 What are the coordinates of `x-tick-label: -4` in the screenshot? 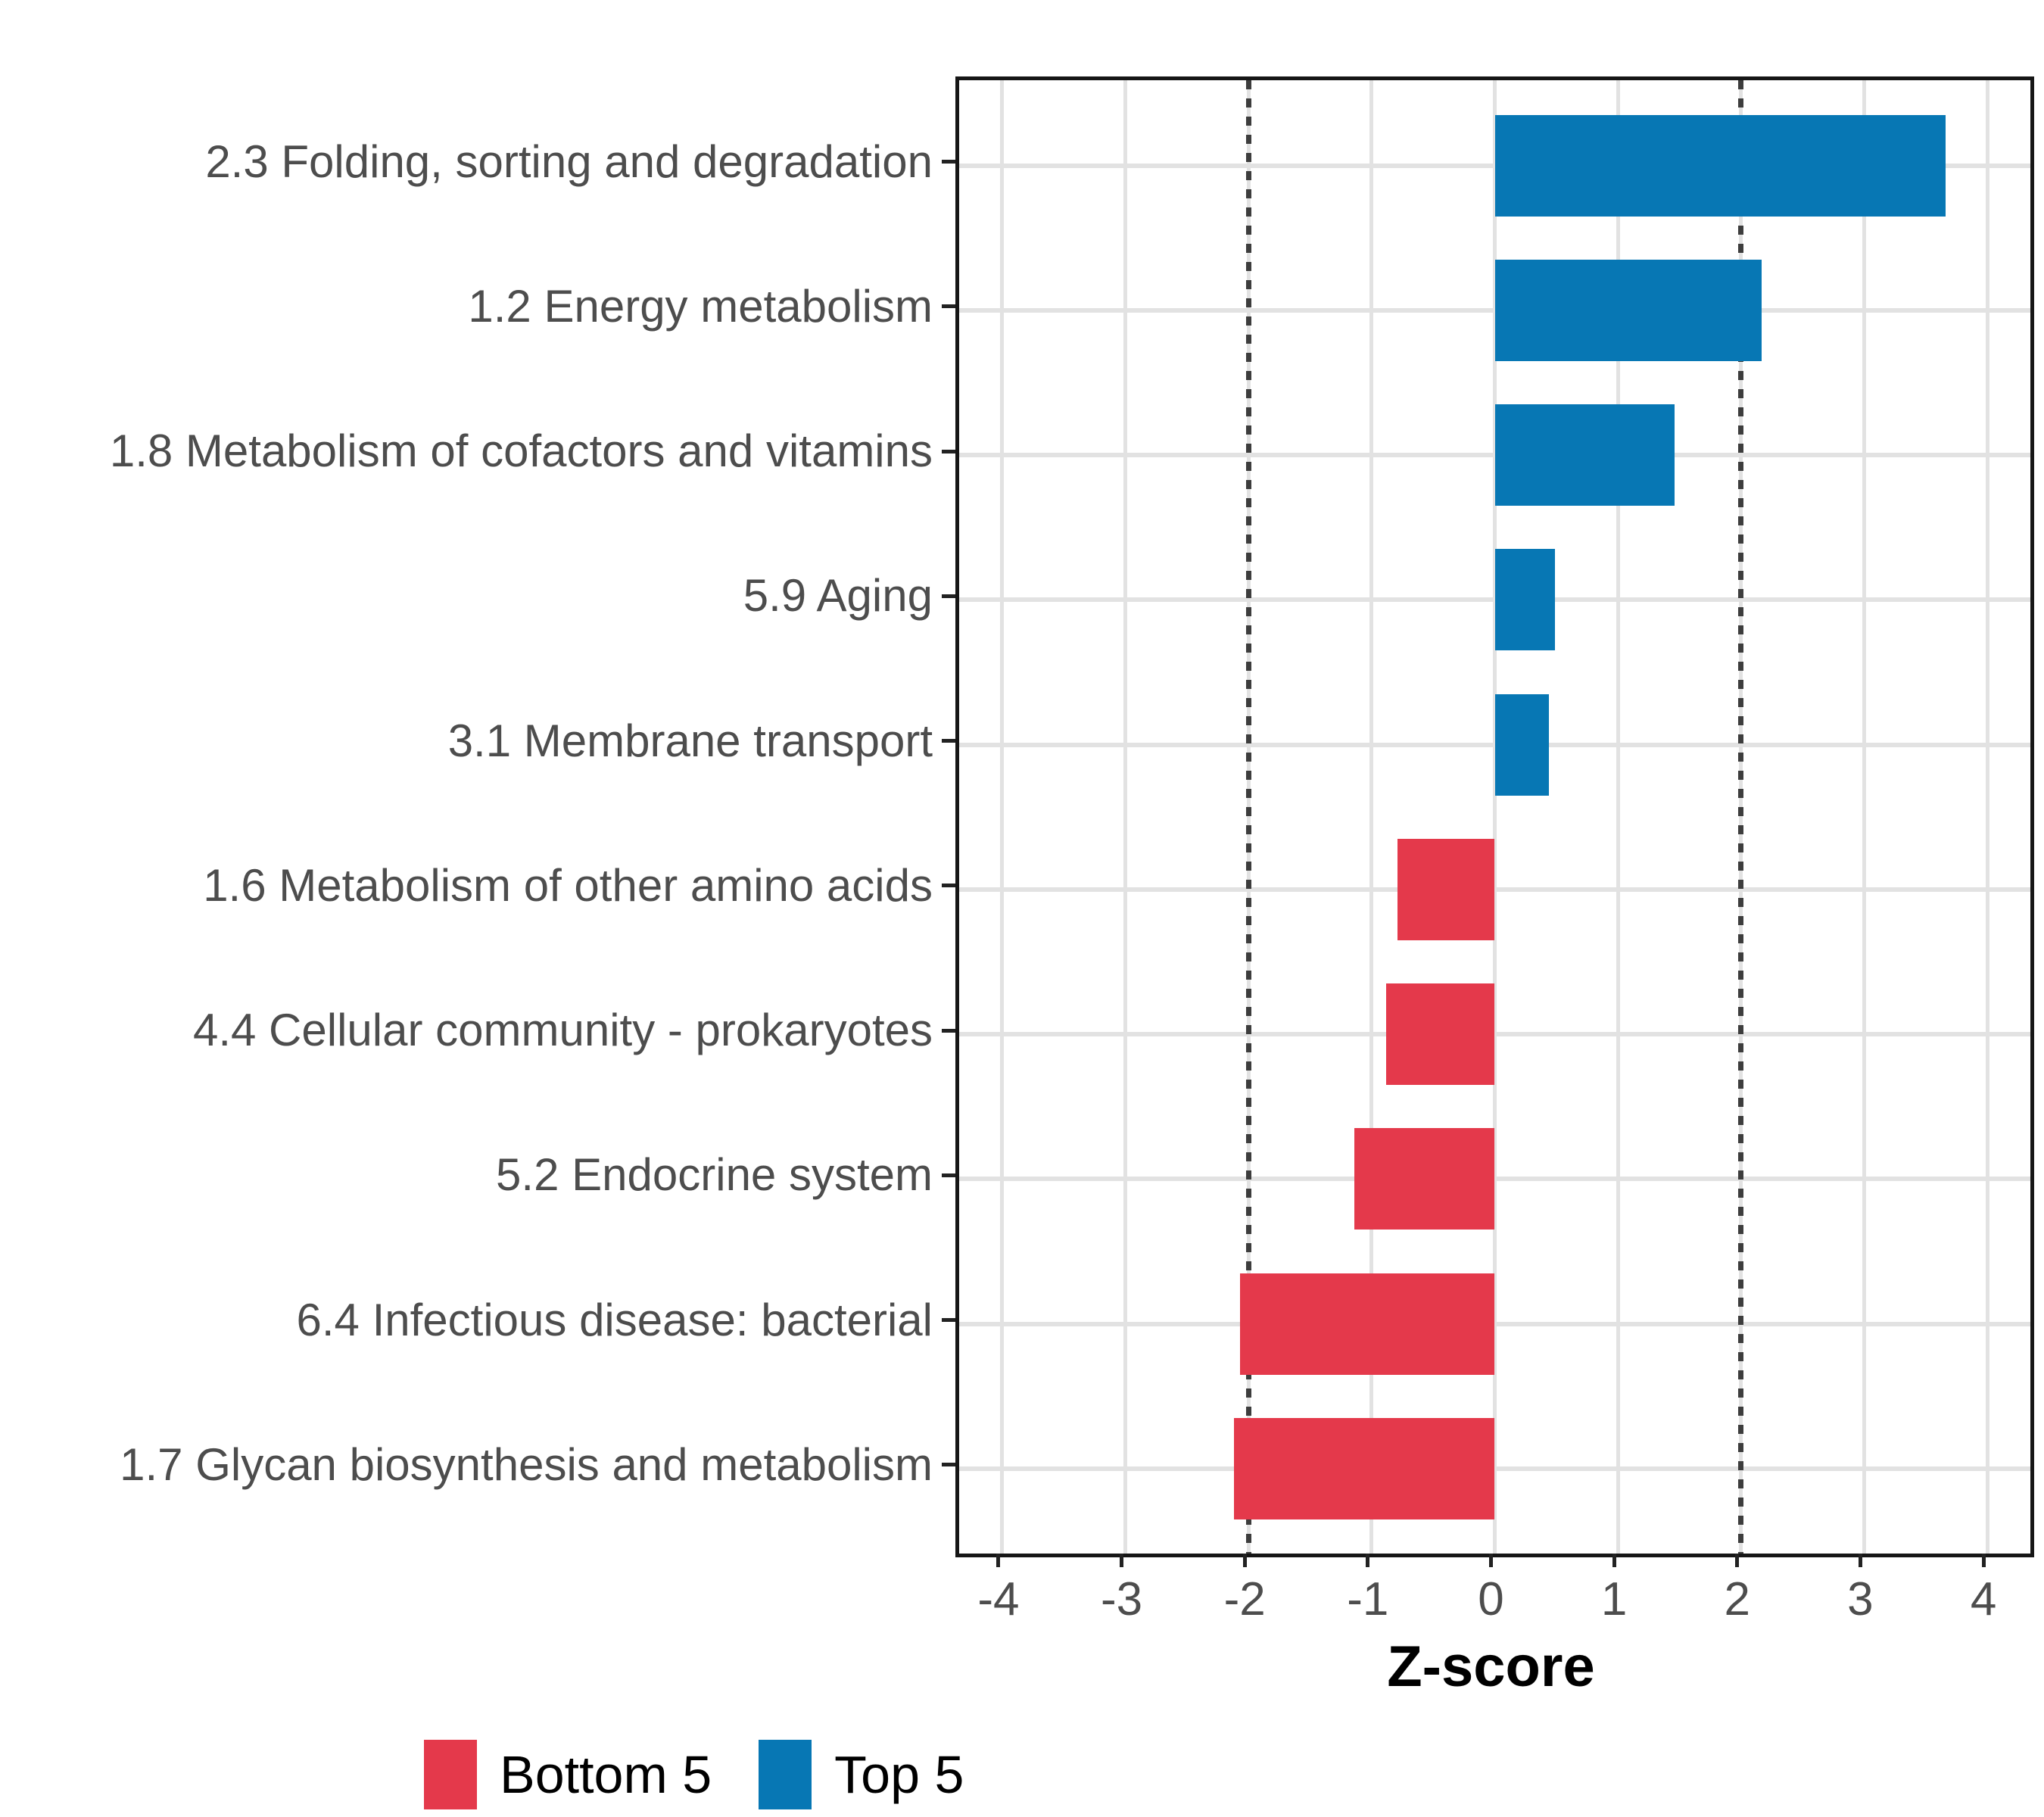 It's located at (998, 1599).